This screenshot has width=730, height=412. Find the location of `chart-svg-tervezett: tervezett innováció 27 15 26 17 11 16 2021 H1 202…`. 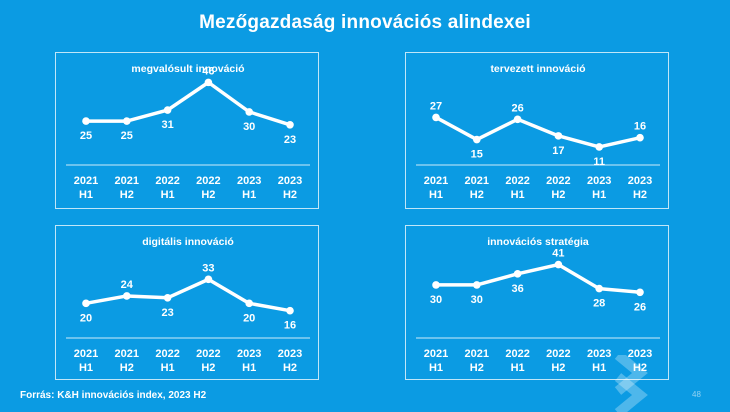

chart-svg-tervezett: tervezett innováció 27 15 26 17 11 16 2021 H1 202… is located at coordinates (538, 132).